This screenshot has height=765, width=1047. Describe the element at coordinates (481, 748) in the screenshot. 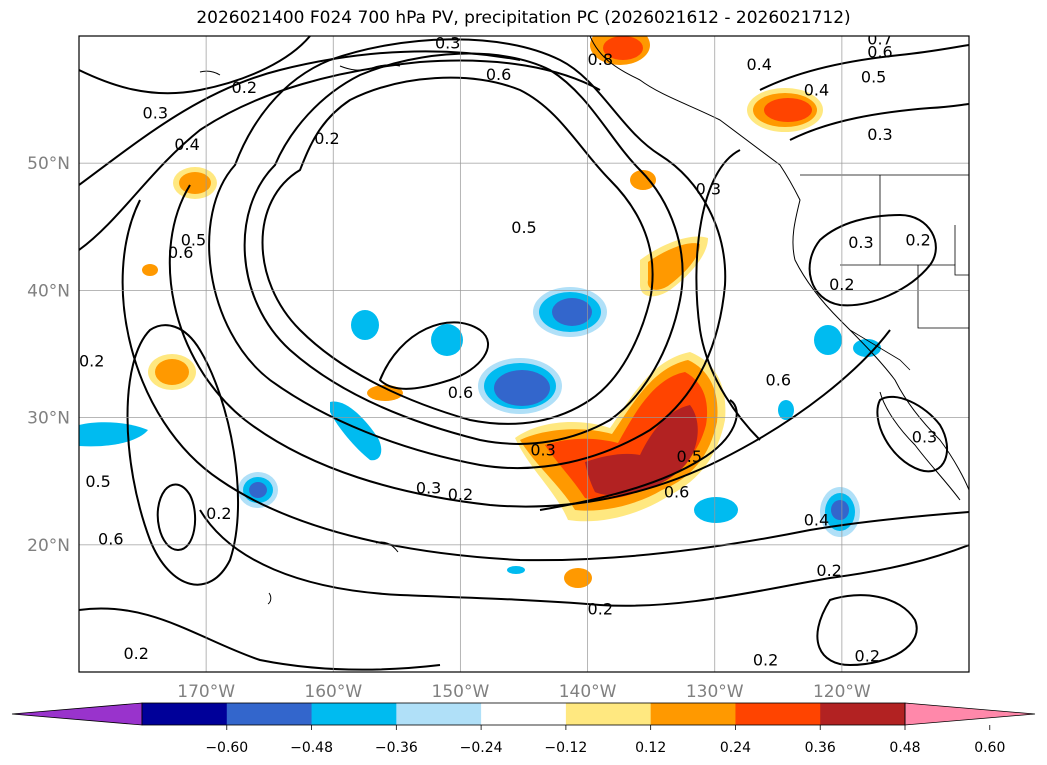

I see `colorbar-tick-label: −0.24` at that location.